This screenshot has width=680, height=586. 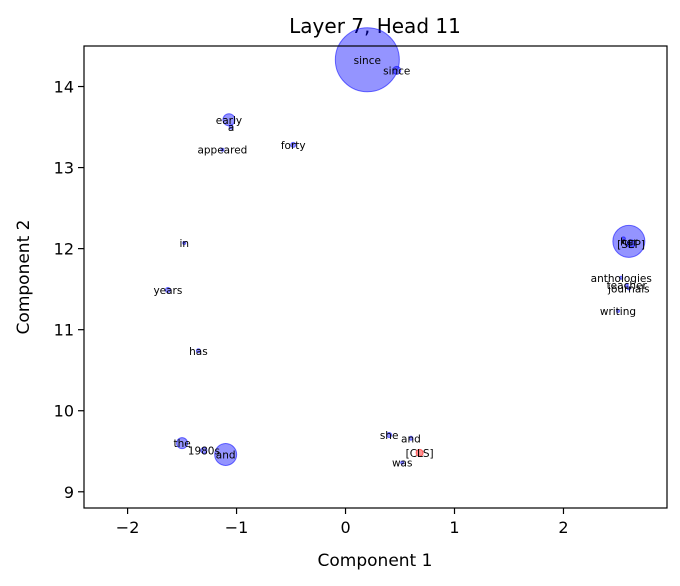 What do you see at coordinates (375, 26) in the screenshot?
I see `chart-title: Layer 7, Head 11` at bounding box center [375, 26].